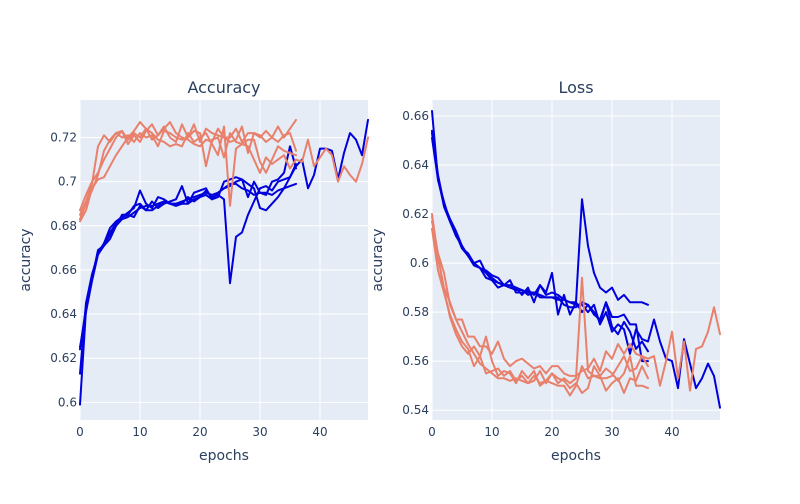 Image resolution: width=800 pixels, height=504 pixels. I want to click on acc-y-tick-label: 0.7, so click(67, 182).